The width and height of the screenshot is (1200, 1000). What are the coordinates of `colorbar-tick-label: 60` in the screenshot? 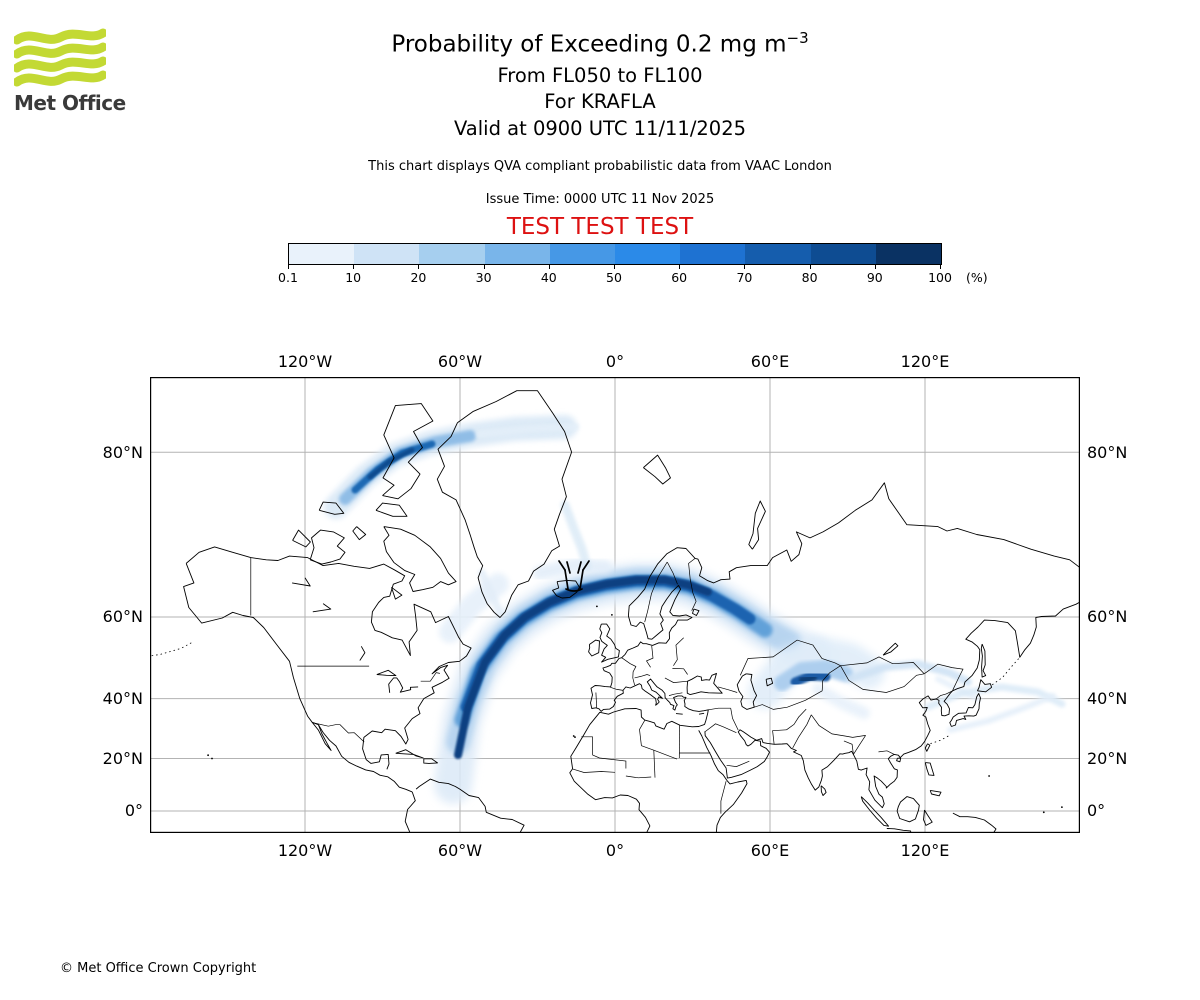 It's located at (679, 277).